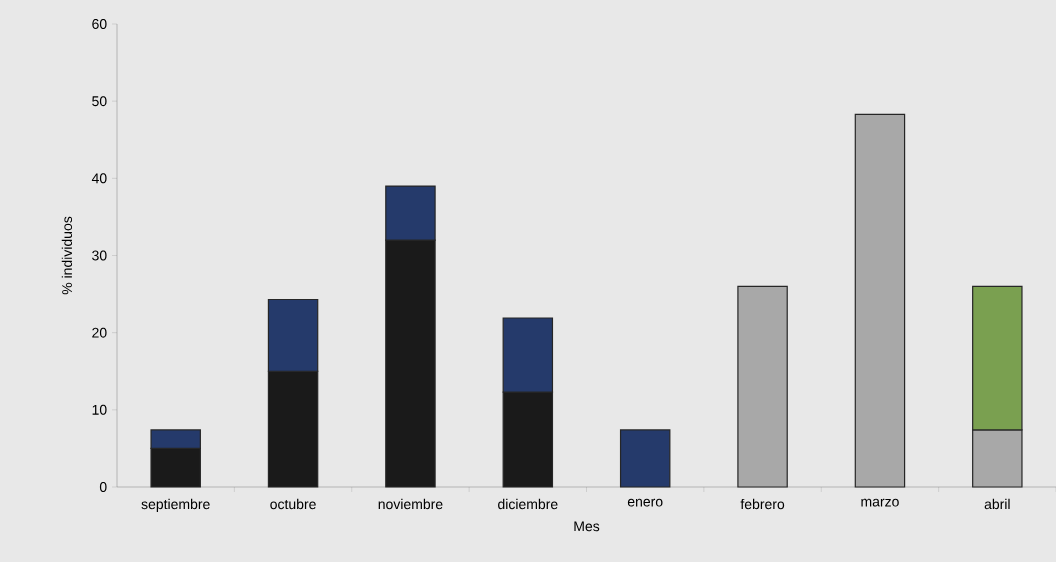 This screenshot has height=562, width=1056. Describe the element at coordinates (67, 255) in the screenshot. I see `y-axis-title: % individuos` at that location.